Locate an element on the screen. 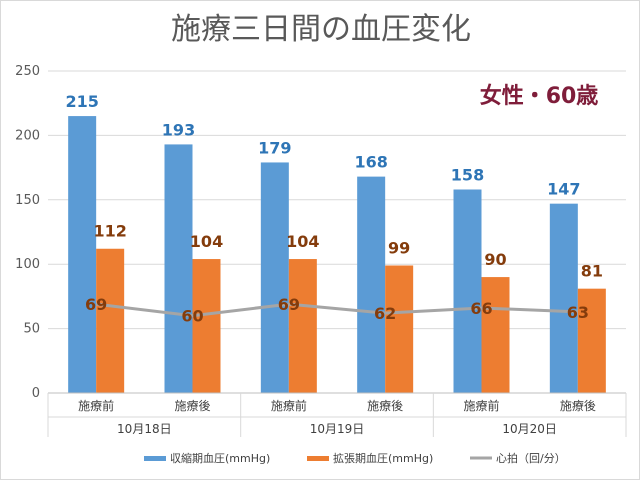 The image size is (640, 481). x-group-label: 10月19日 is located at coordinates (337, 429).